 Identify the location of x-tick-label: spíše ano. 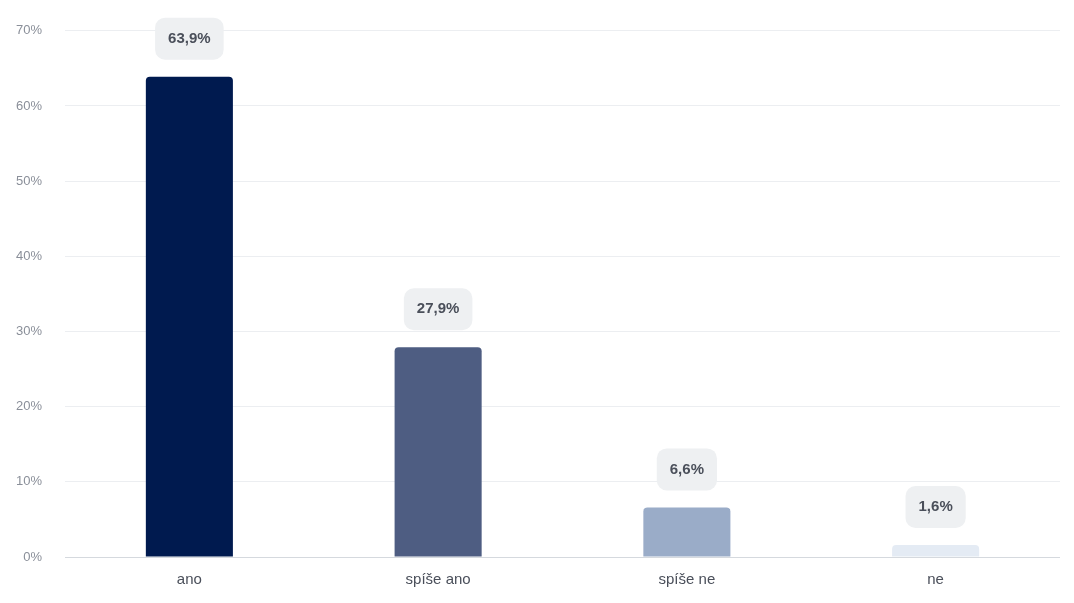
(438, 579).